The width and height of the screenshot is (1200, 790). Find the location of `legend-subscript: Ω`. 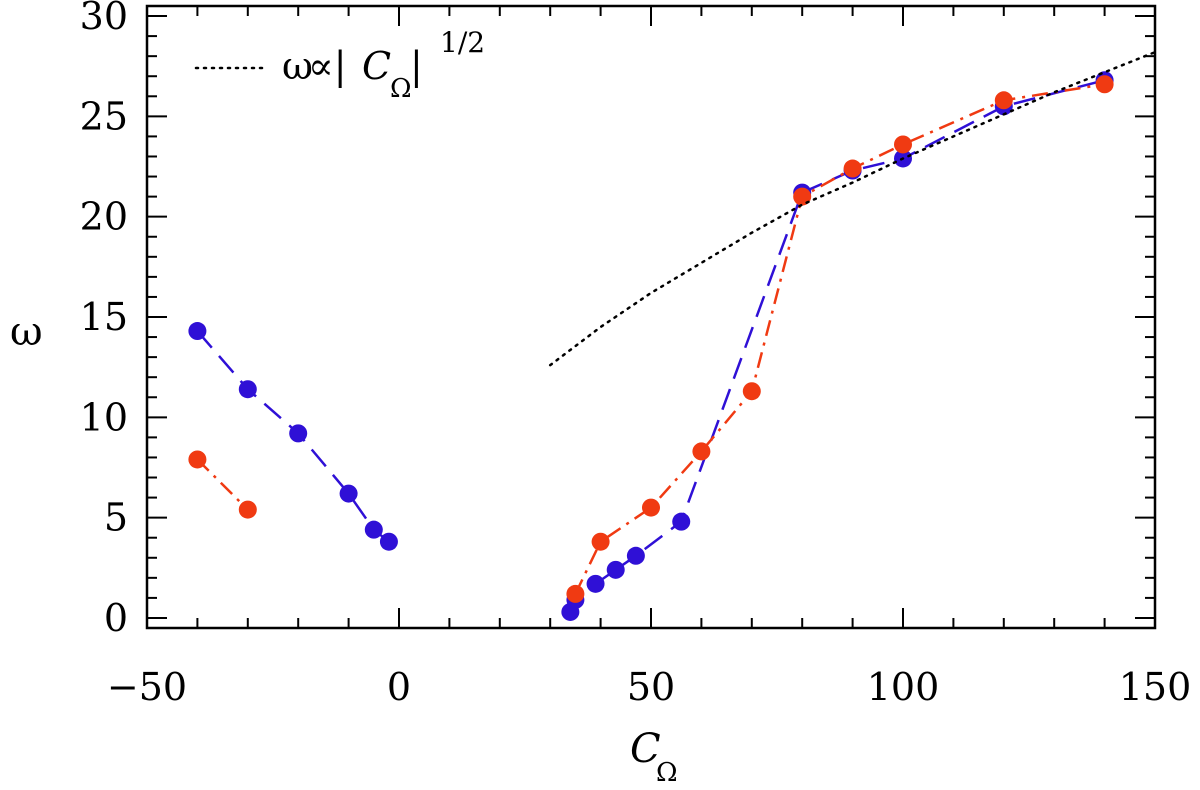

legend-subscript: Ω is located at coordinates (401, 89).